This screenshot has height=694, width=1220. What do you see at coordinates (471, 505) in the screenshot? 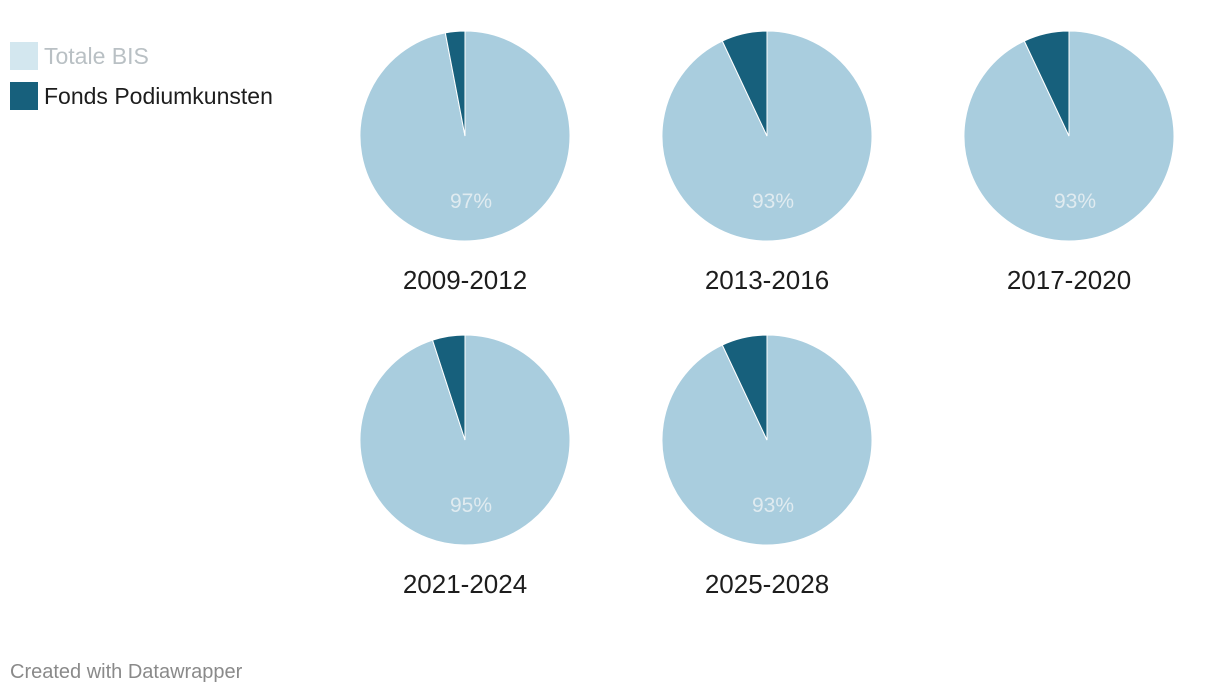
I see `value-label: 95%` at bounding box center [471, 505].